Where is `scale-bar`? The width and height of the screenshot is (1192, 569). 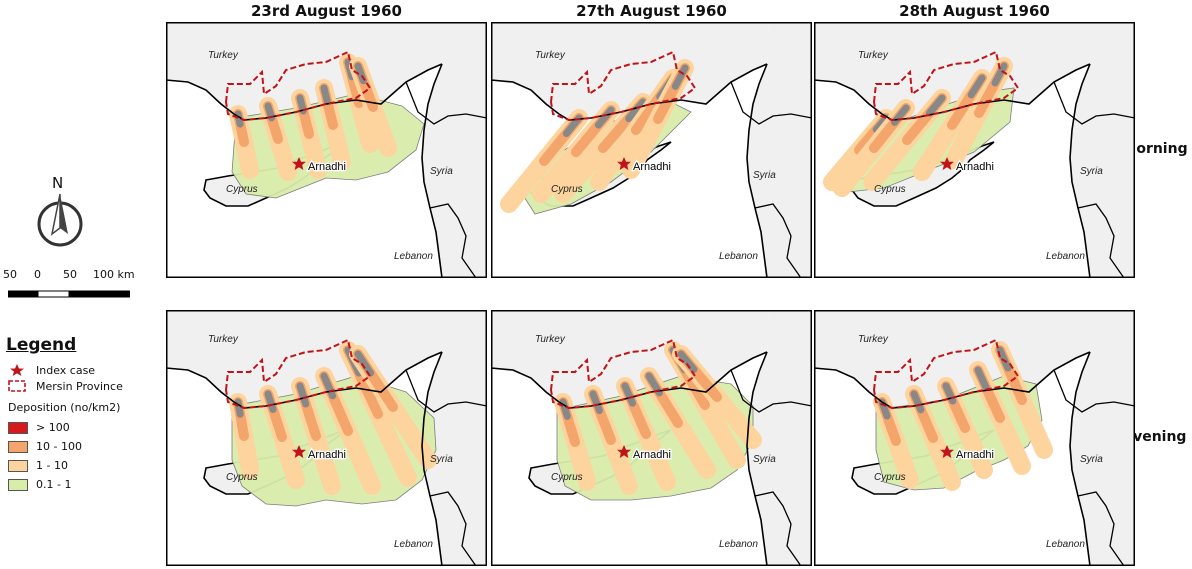 scale-bar is located at coordinates (69, 294).